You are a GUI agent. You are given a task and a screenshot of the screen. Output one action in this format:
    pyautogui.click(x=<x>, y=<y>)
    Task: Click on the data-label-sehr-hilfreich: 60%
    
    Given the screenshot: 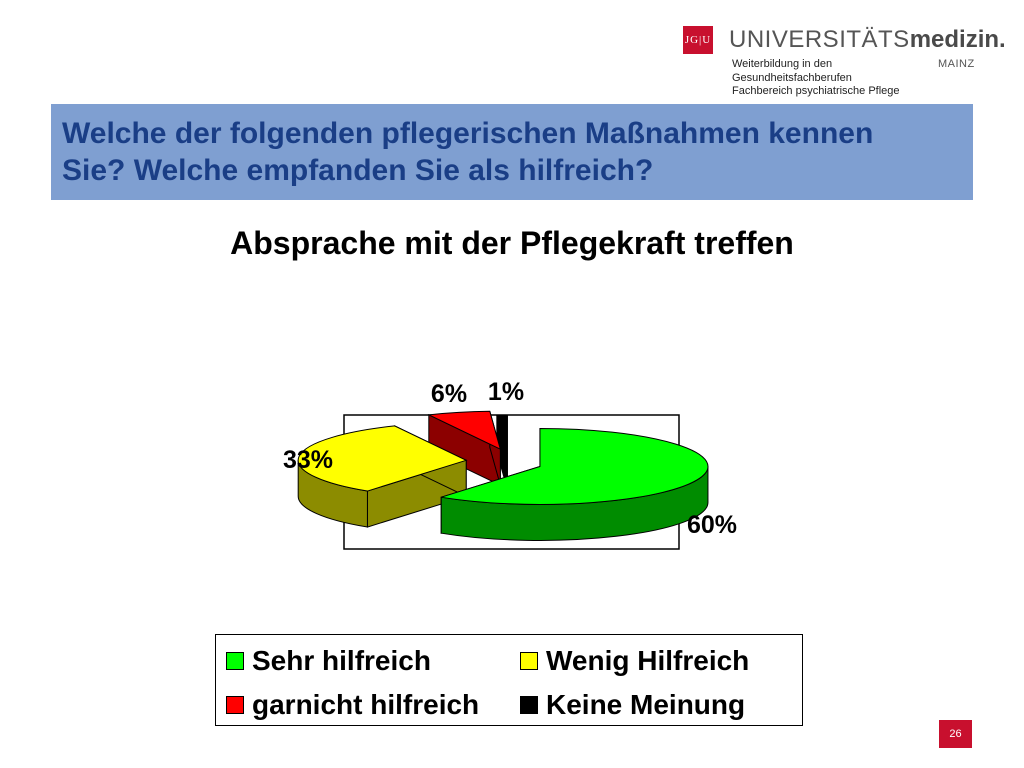 What is the action you would take?
    pyautogui.click(x=712, y=525)
    